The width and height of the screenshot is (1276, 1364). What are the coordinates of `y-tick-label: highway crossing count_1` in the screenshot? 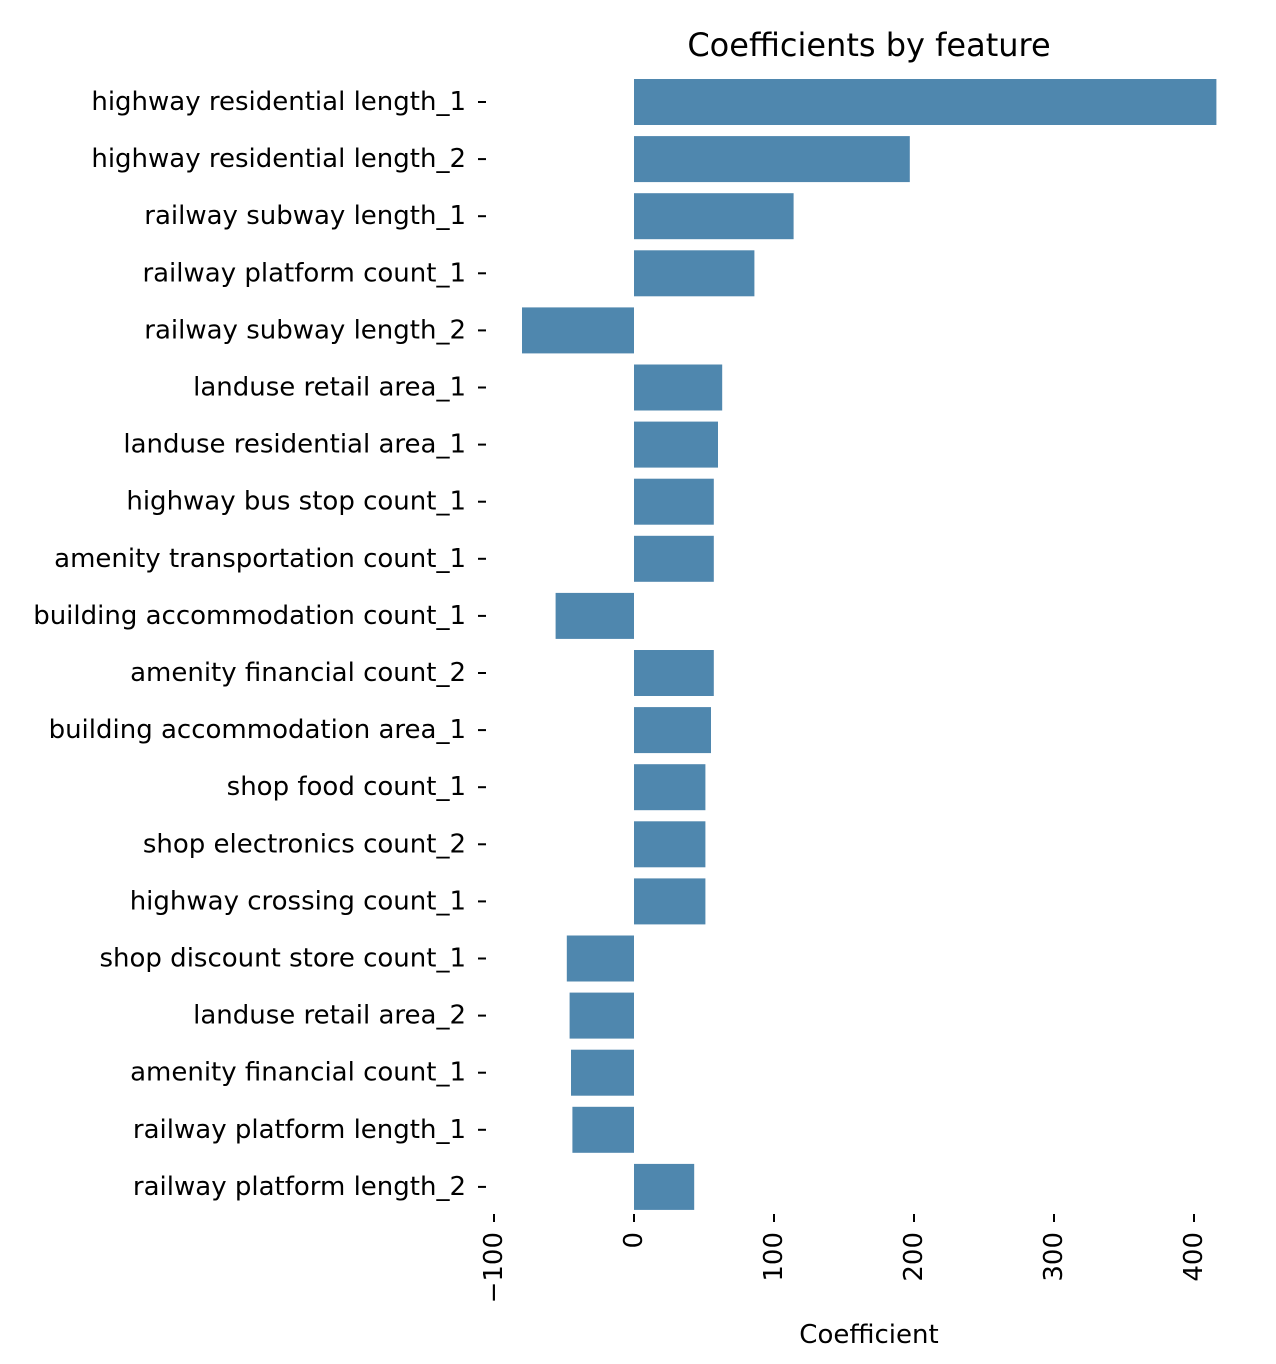 It's located at (298, 901).